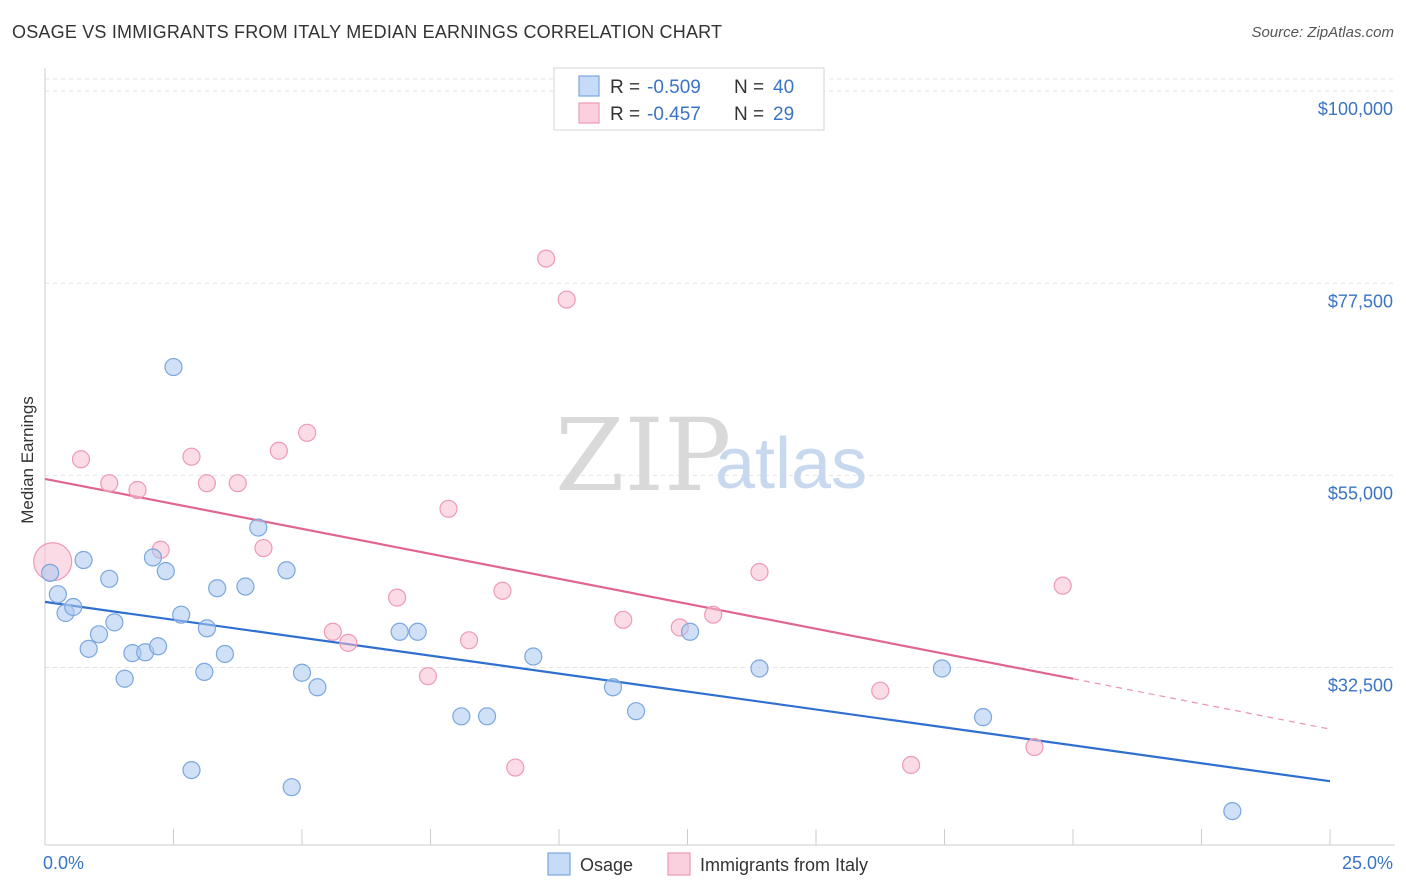 The width and height of the screenshot is (1406, 892). What do you see at coordinates (783, 87) in the screenshot?
I see `legend-n-value-osage: 40` at bounding box center [783, 87].